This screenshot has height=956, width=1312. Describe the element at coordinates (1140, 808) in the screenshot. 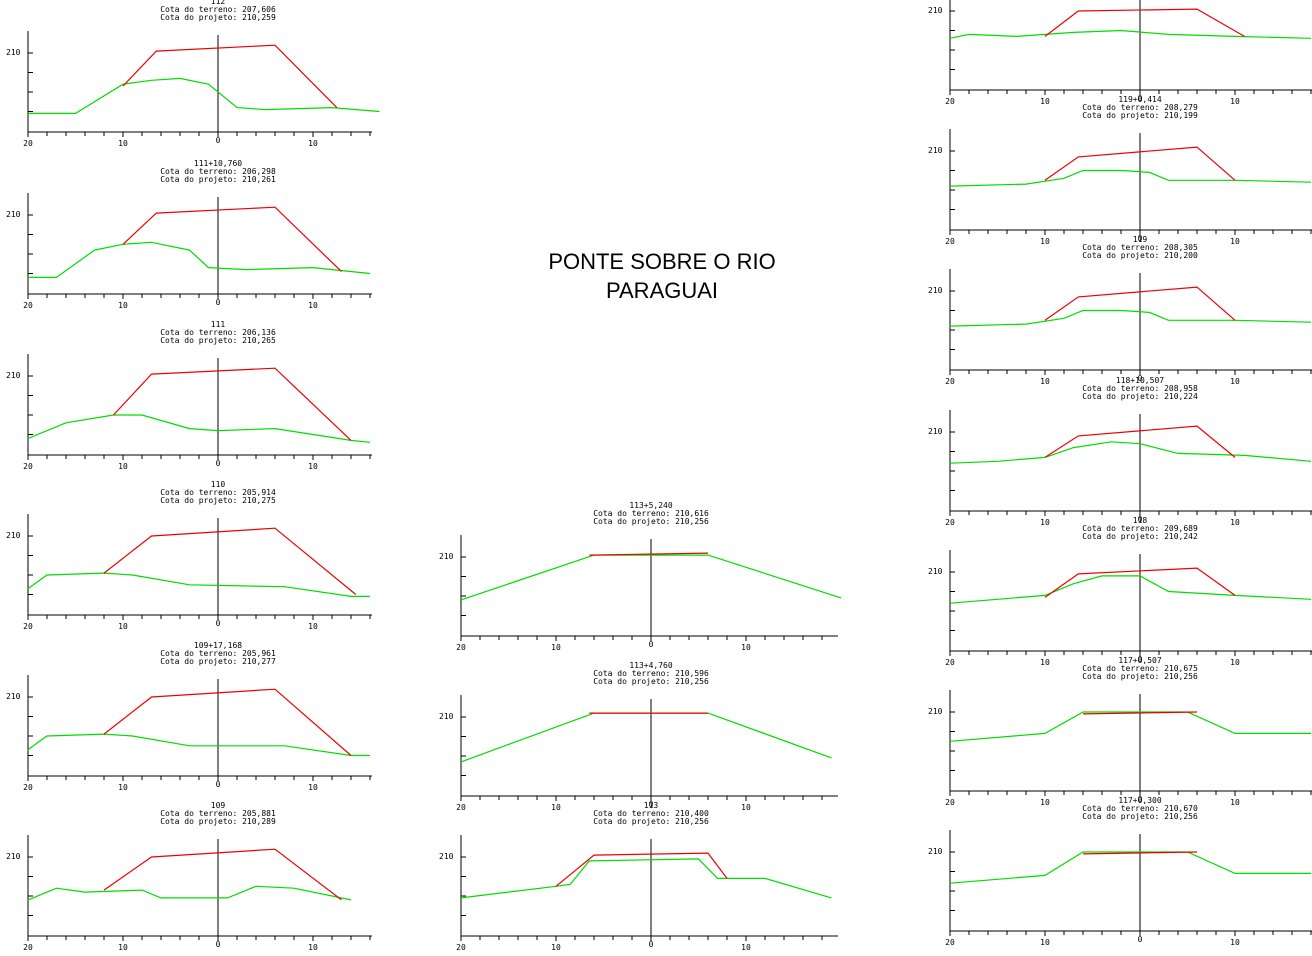

I see `cota-terreno-label: Cota do terreno: 210,670` at that location.